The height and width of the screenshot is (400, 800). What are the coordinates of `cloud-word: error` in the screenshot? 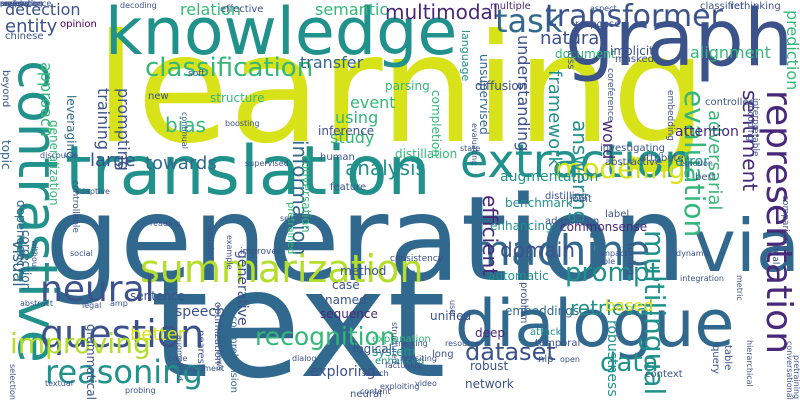 It's located at (692, 162).